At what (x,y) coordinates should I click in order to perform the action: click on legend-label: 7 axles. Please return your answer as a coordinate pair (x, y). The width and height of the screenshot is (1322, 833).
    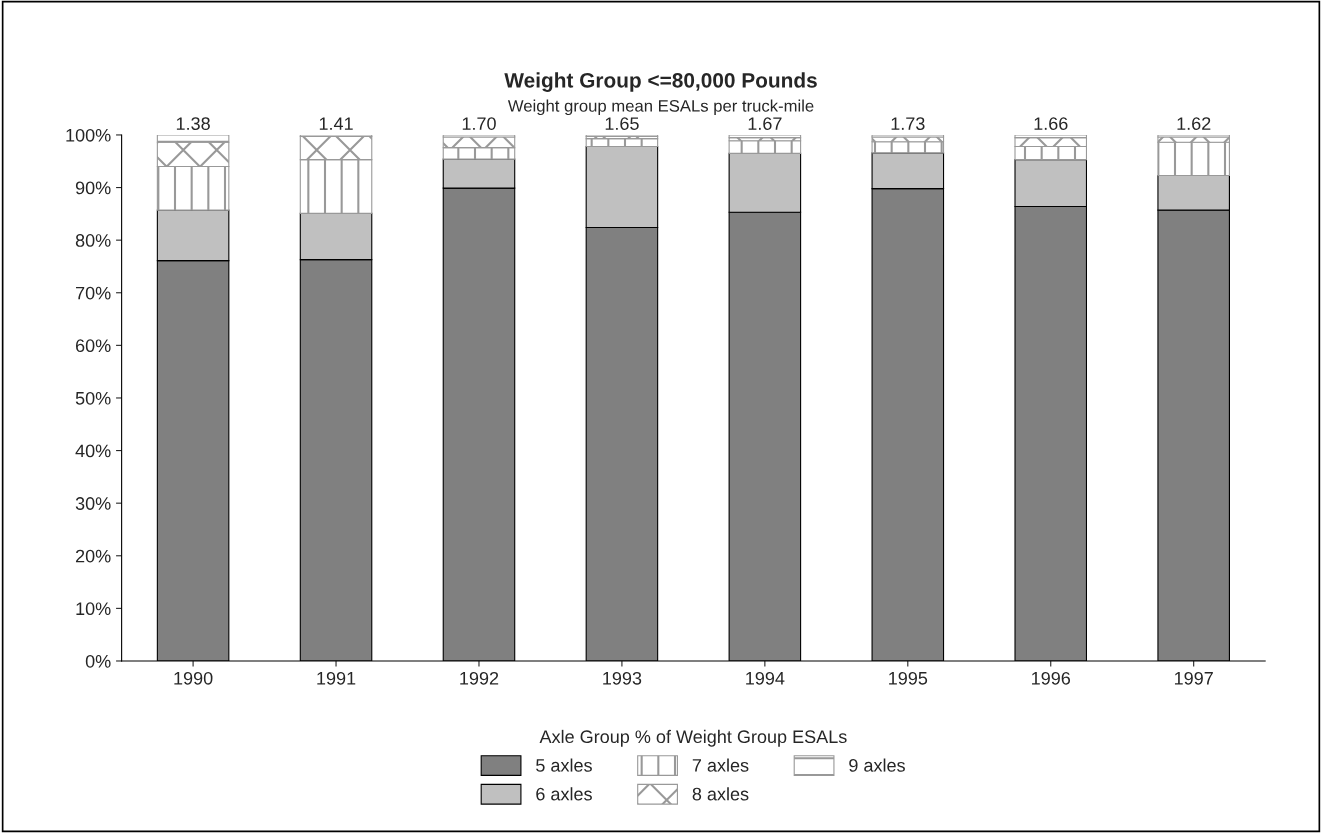
    Looking at the image, I should click on (720, 765).